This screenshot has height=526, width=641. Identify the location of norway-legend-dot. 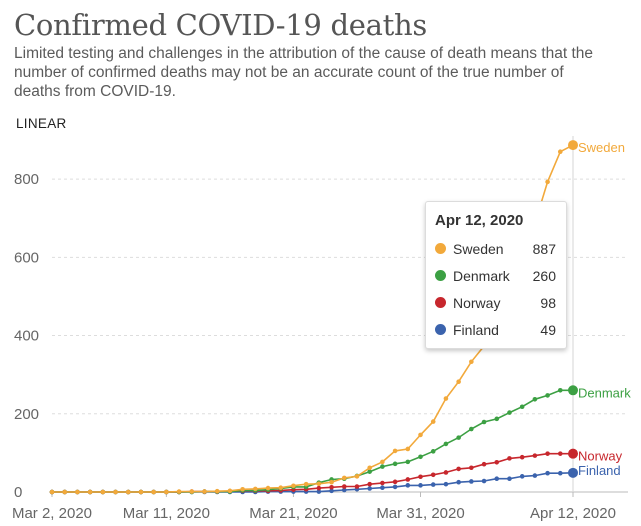
(440, 302).